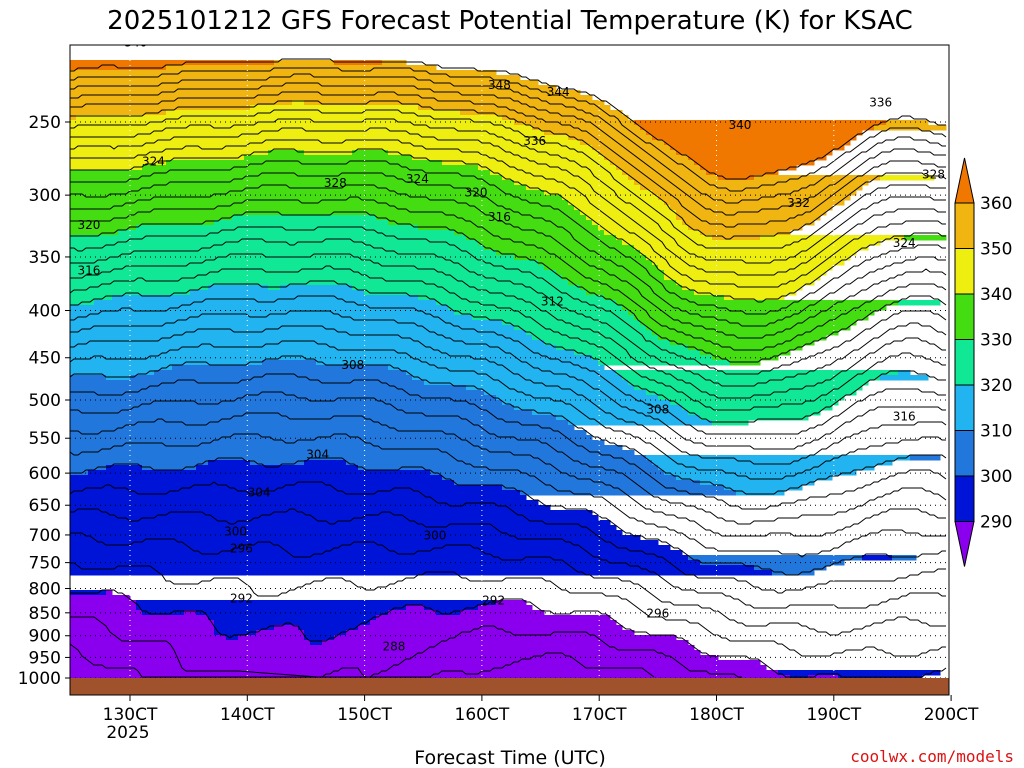  I want to click on colorbar-label: 320, so click(996, 386).